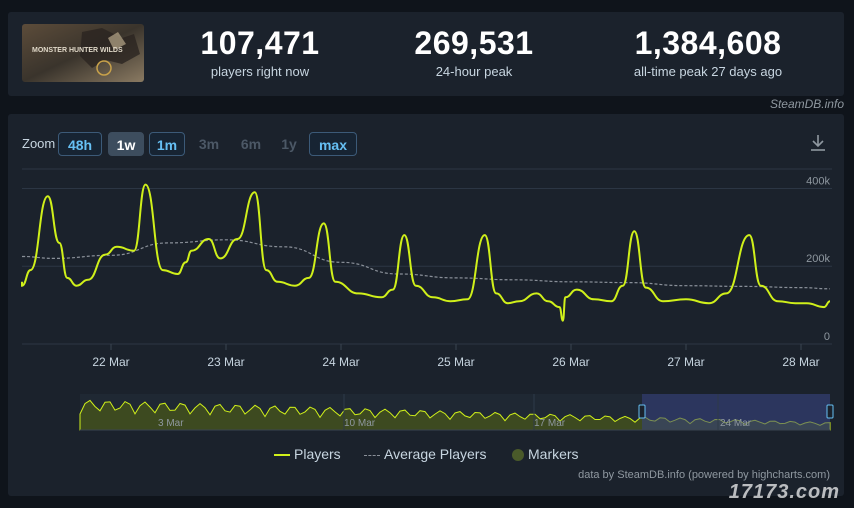 This screenshot has height=508, width=854. I want to click on zoom-1w-button: 1w, so click(126, 144).